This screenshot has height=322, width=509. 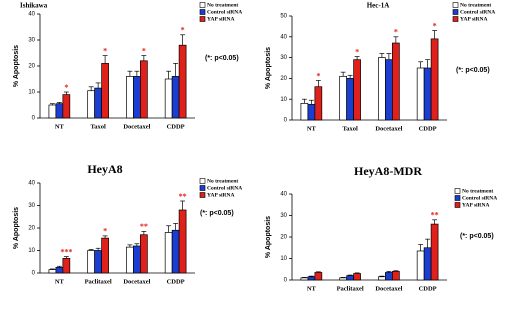 I want to click on legend-label: No treatment, so click(x=222, y=181).